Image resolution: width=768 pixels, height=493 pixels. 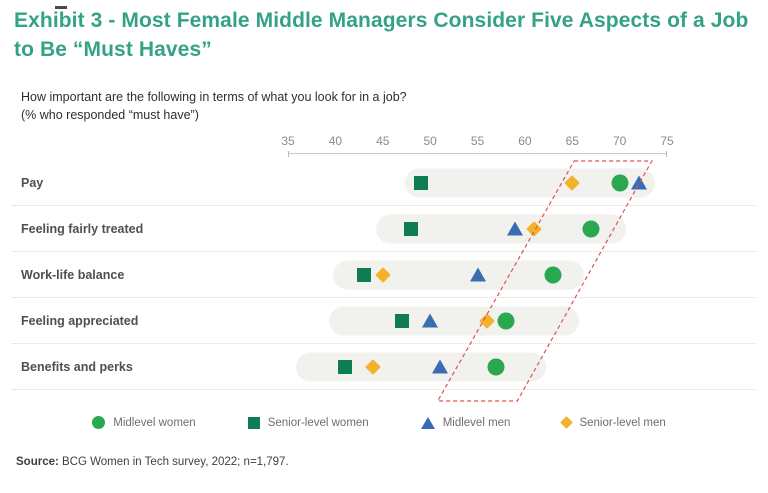 I want to click on category-row: Pay, so click(x=384, y=183).